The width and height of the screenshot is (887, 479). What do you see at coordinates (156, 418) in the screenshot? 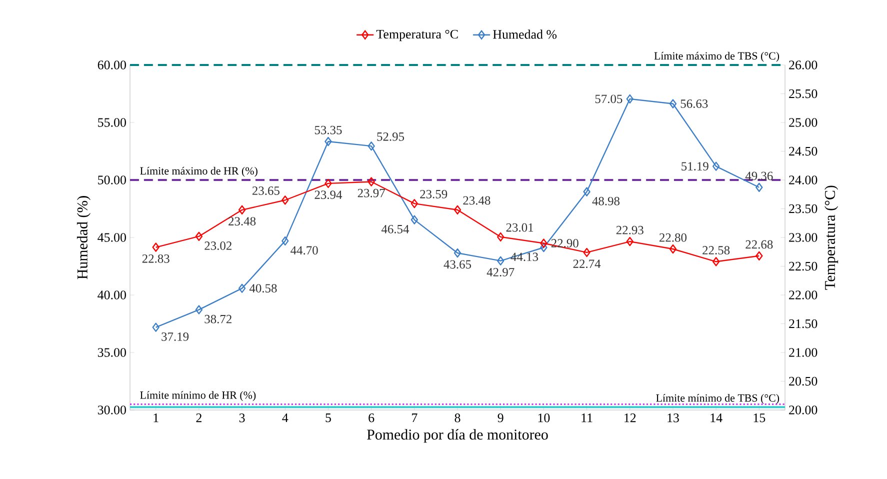
I see `x-tick-label: 1` at bounding box center [156, 418].